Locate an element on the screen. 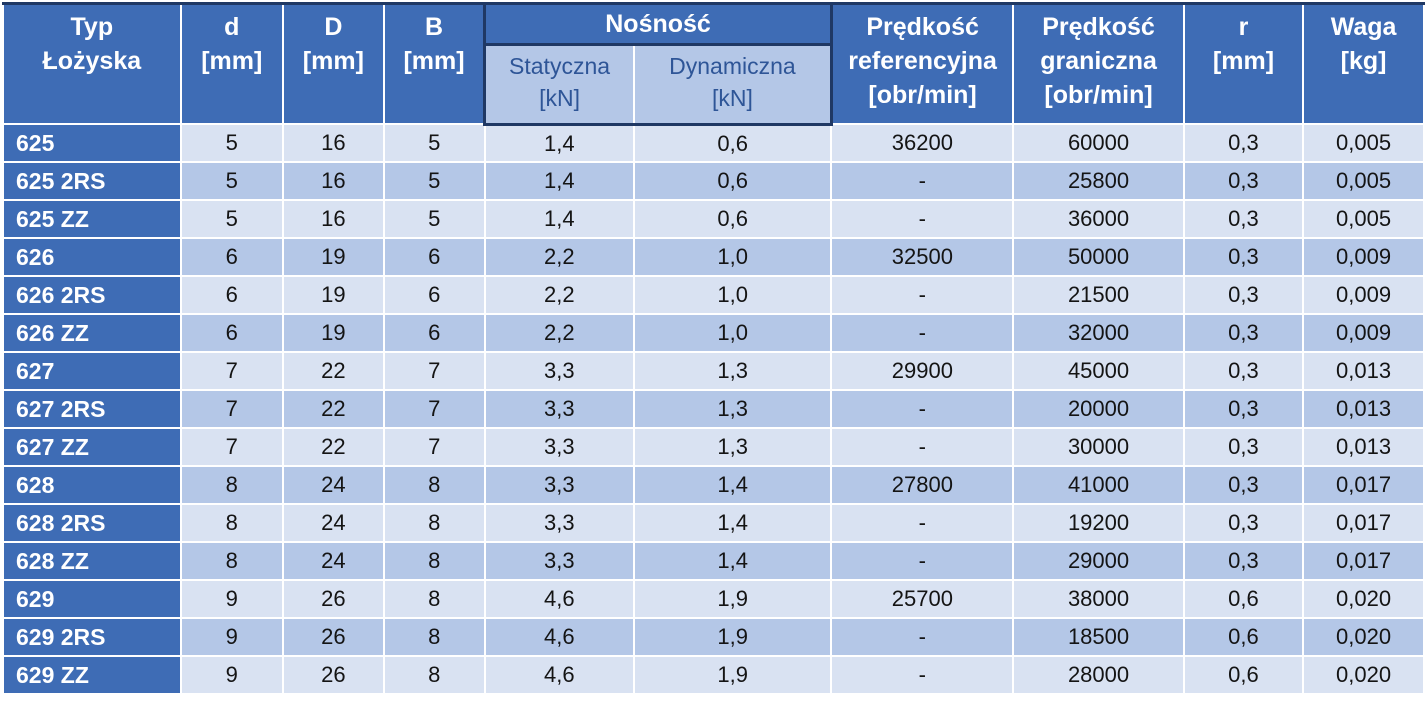 The image size is (1427, 728). header-row-sub: Statyczna [kN] Dynamiczna [kN] is located at coordinates (713, 85).